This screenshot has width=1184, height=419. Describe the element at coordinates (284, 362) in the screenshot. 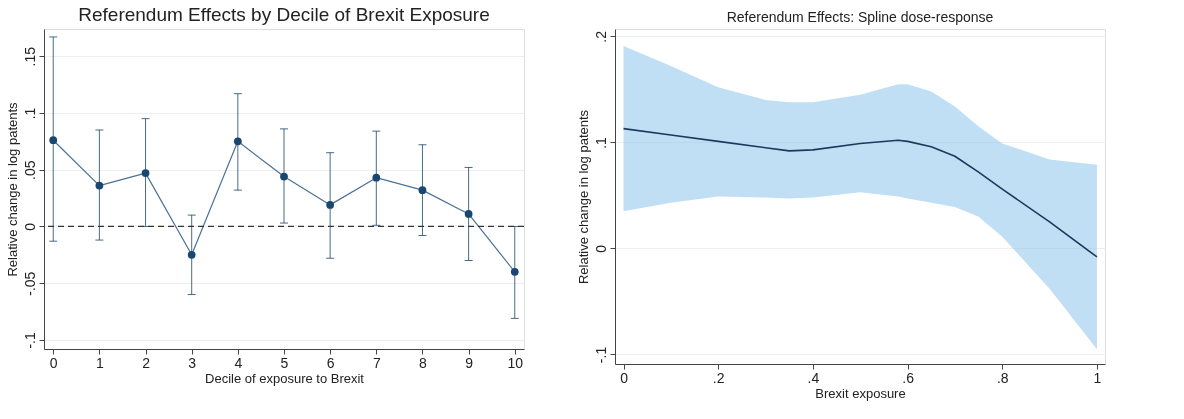

I see `x-tick-label: 5` at that location.